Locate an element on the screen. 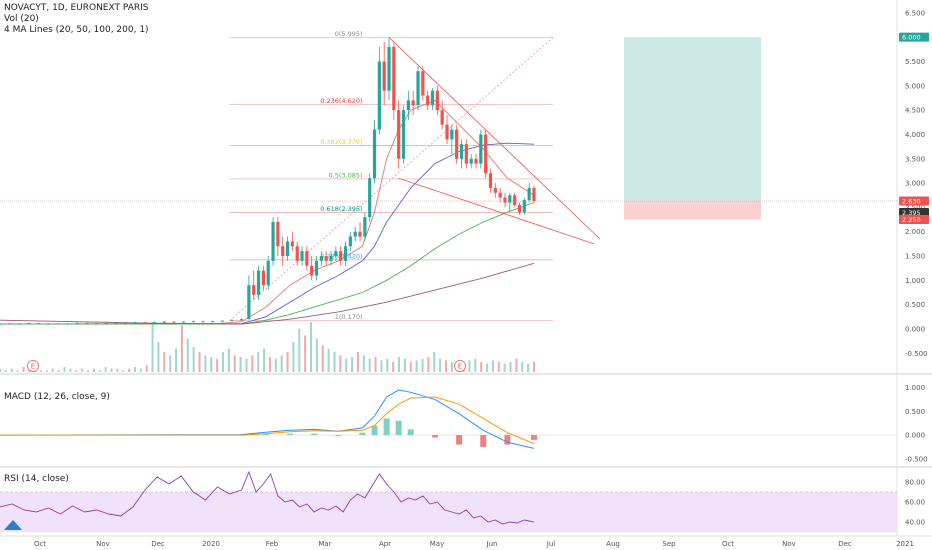 The width and height of the screenshot is (932, 550). macd-tick-label: 1.000 is located at coordinates (915, 388).